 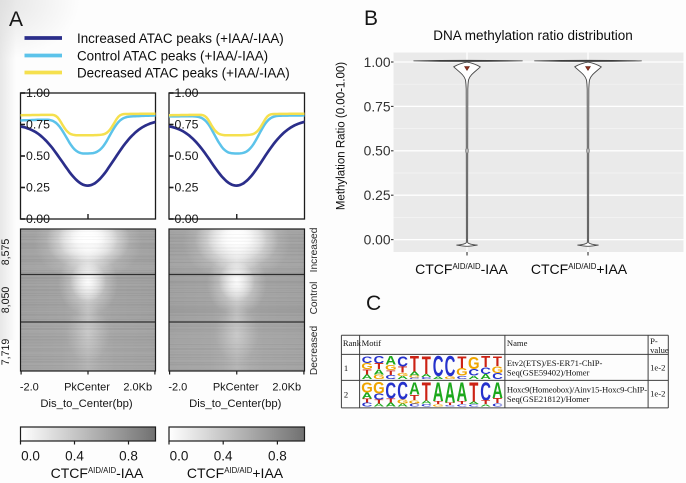 What do you see at coordinates (180, 38) in the screenshot?
I see `svg-text:Increased ATAC peaks (+IAA/-IA: Increased ATAC peaks (+IAA/-IAA)` at bounding box center [180, 38].